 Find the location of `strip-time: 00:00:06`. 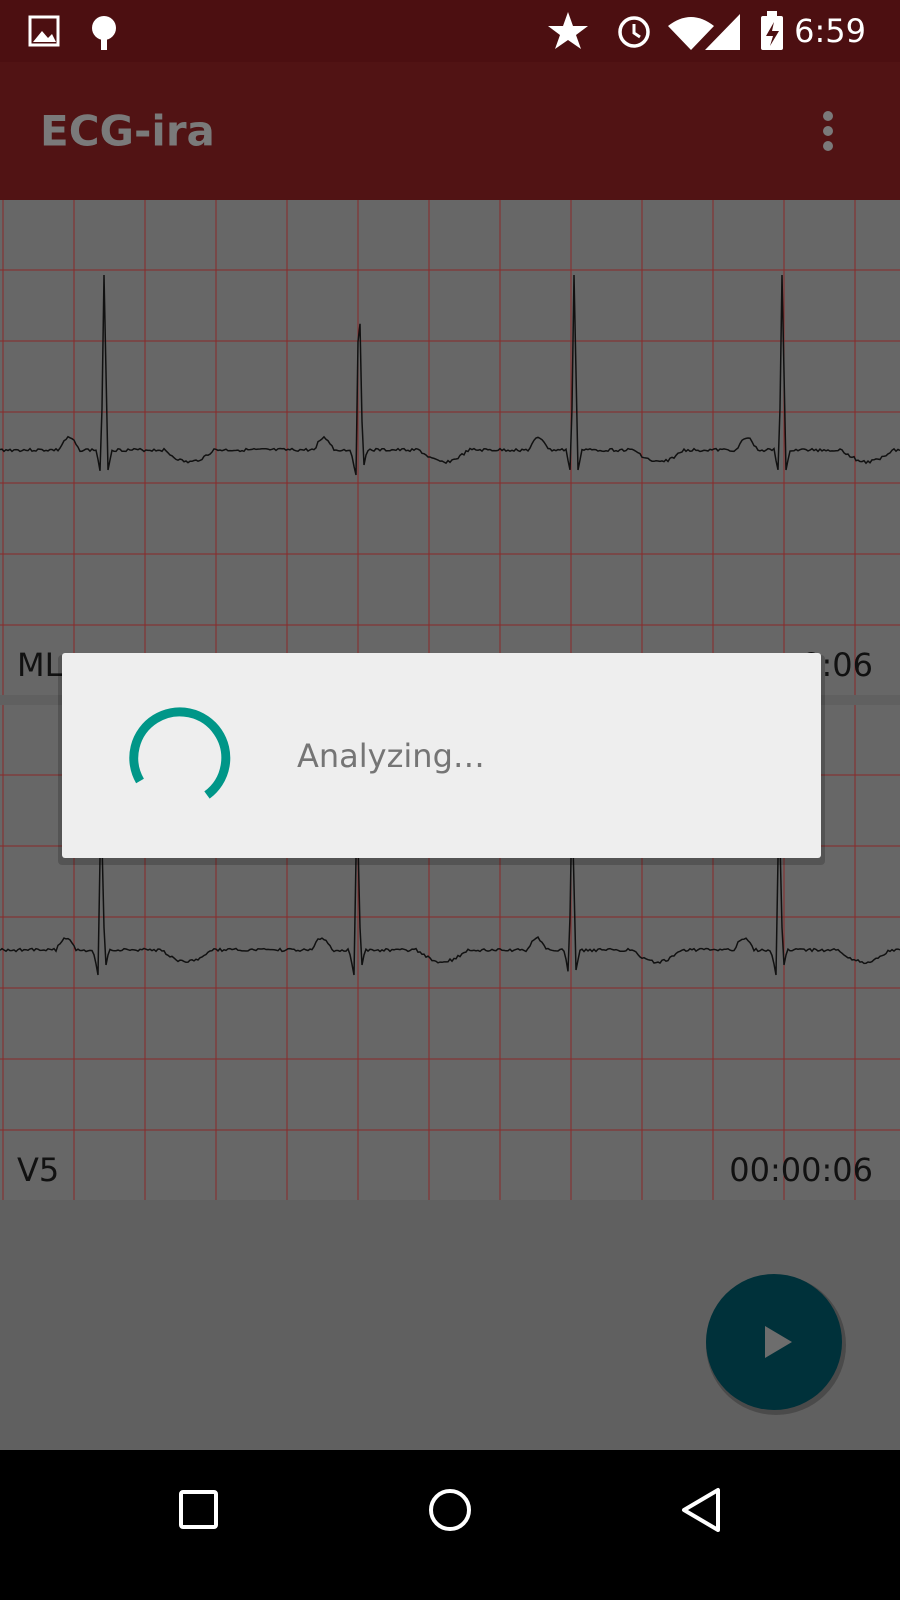

strip-time: 00:00:06 is located at coordinates (801, 1170).